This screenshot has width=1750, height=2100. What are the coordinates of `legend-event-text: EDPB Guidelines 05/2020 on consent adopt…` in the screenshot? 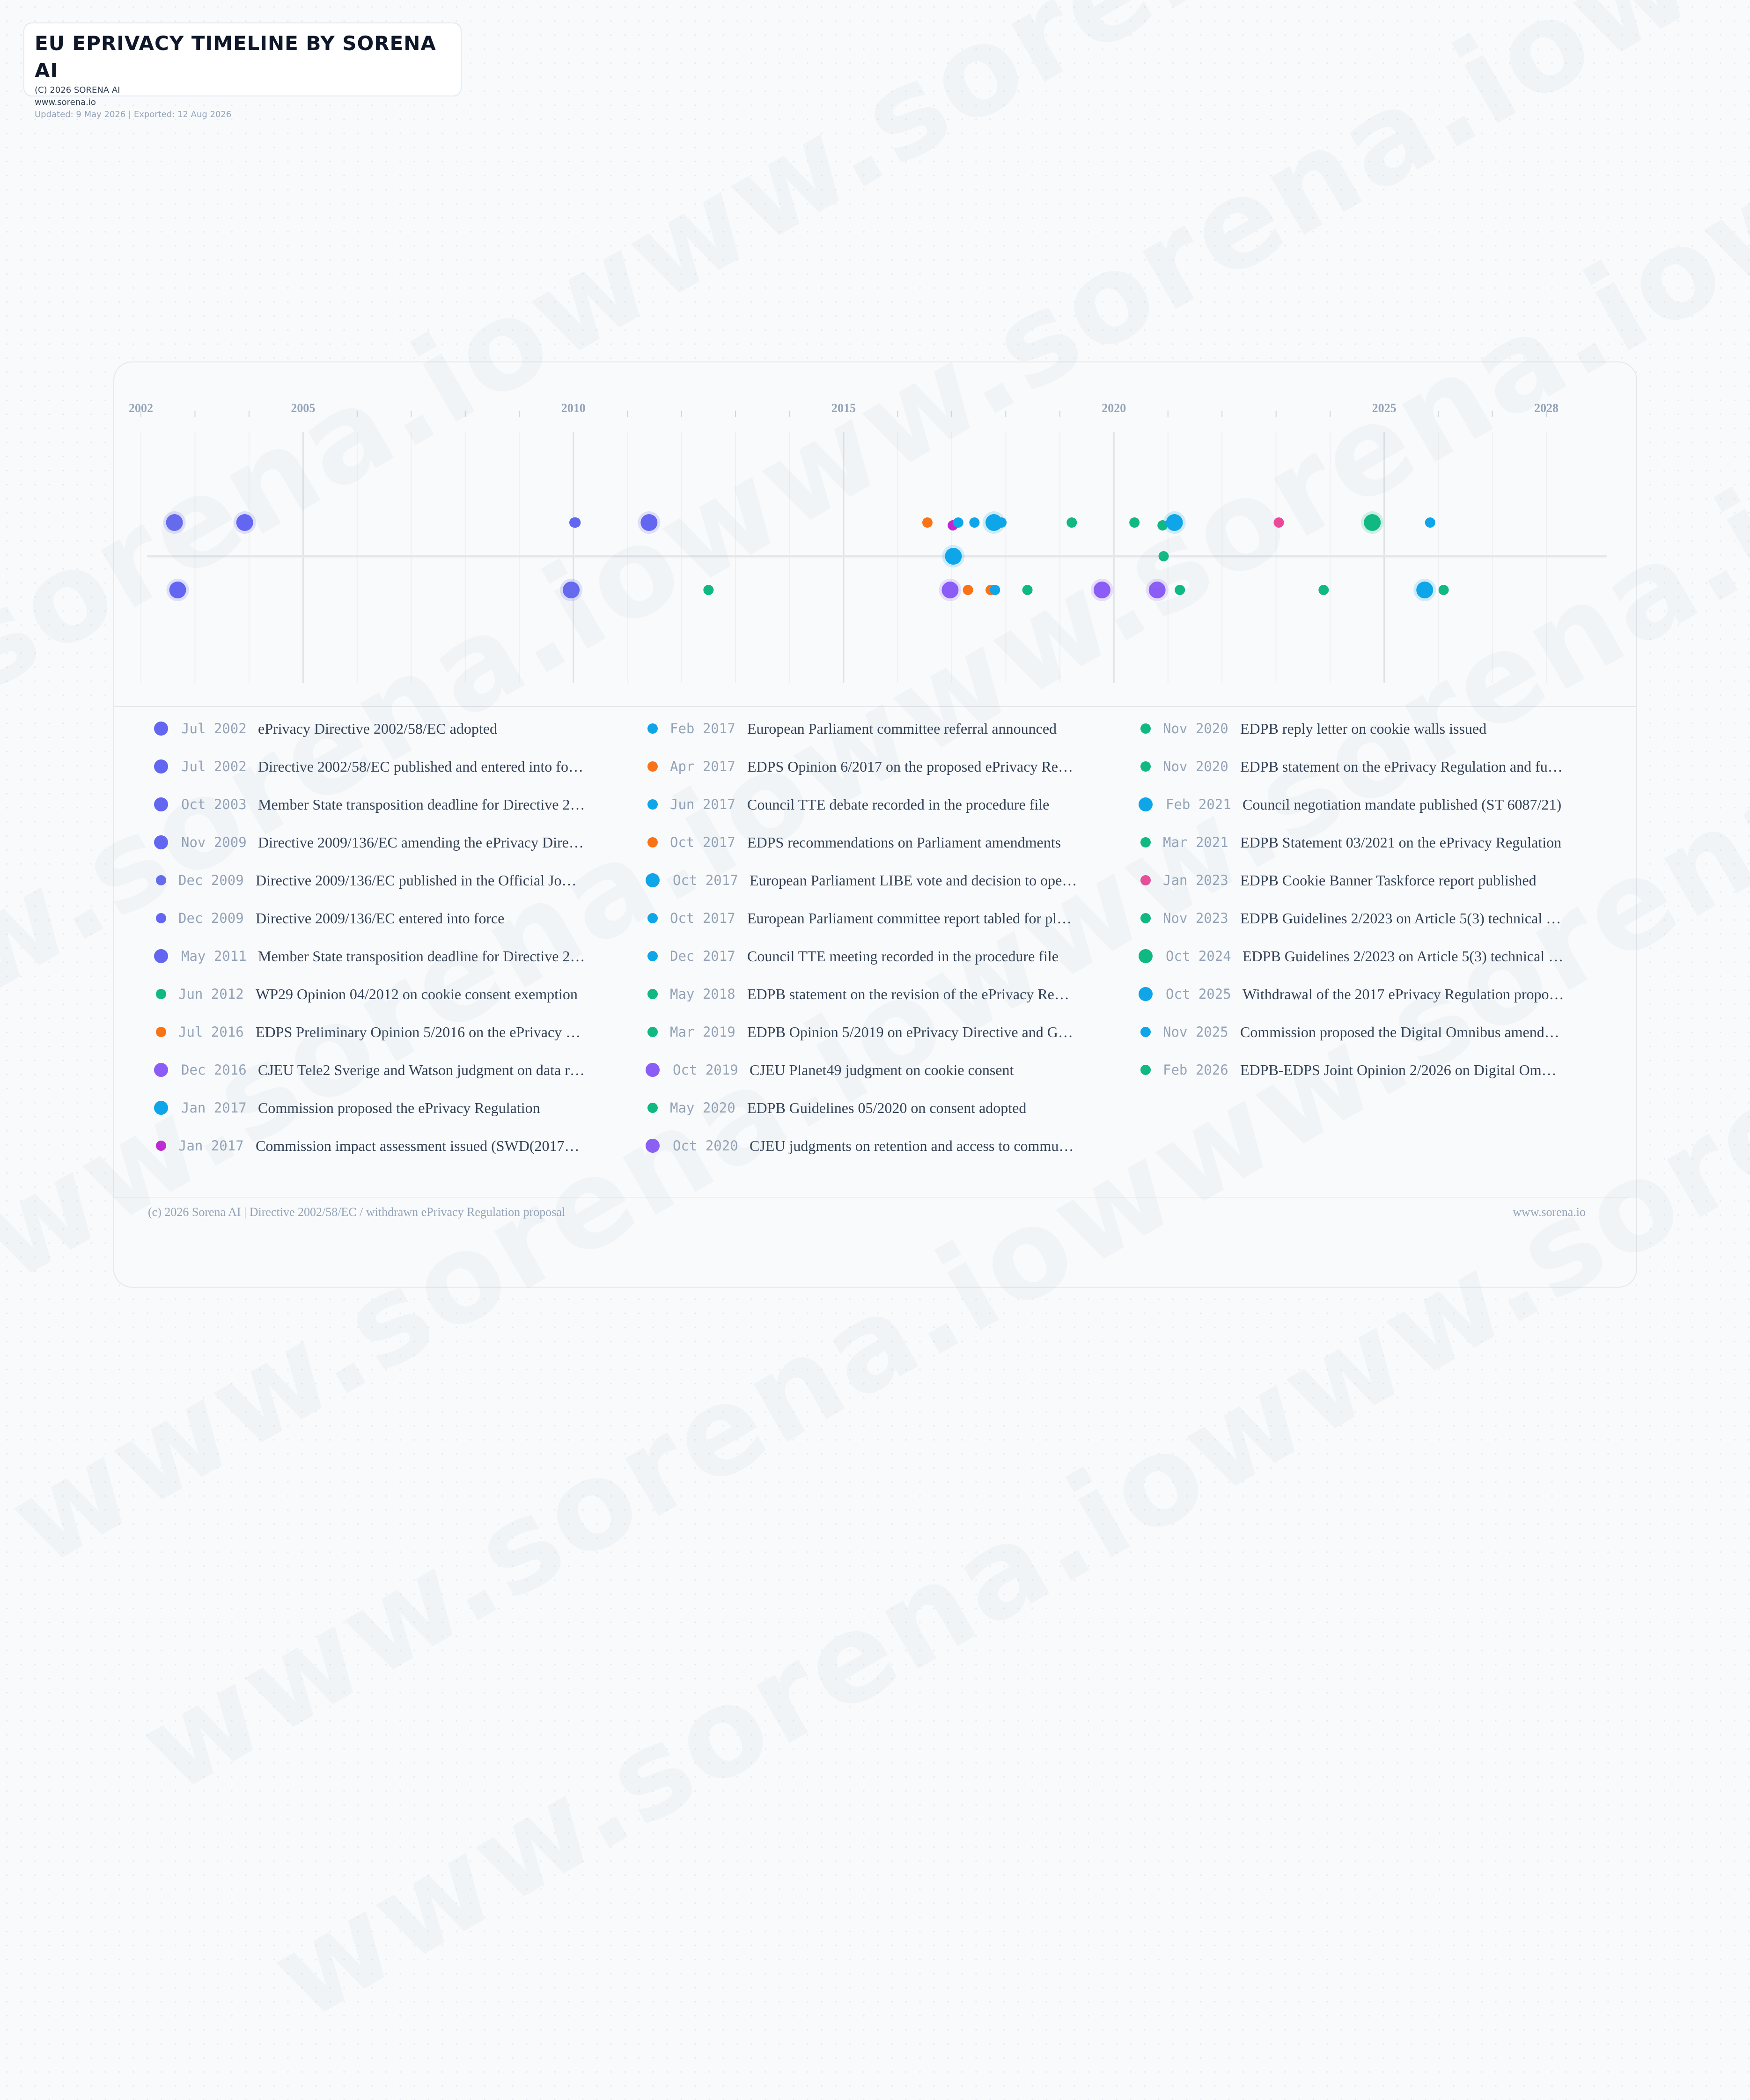 It's located at (887, 1107).